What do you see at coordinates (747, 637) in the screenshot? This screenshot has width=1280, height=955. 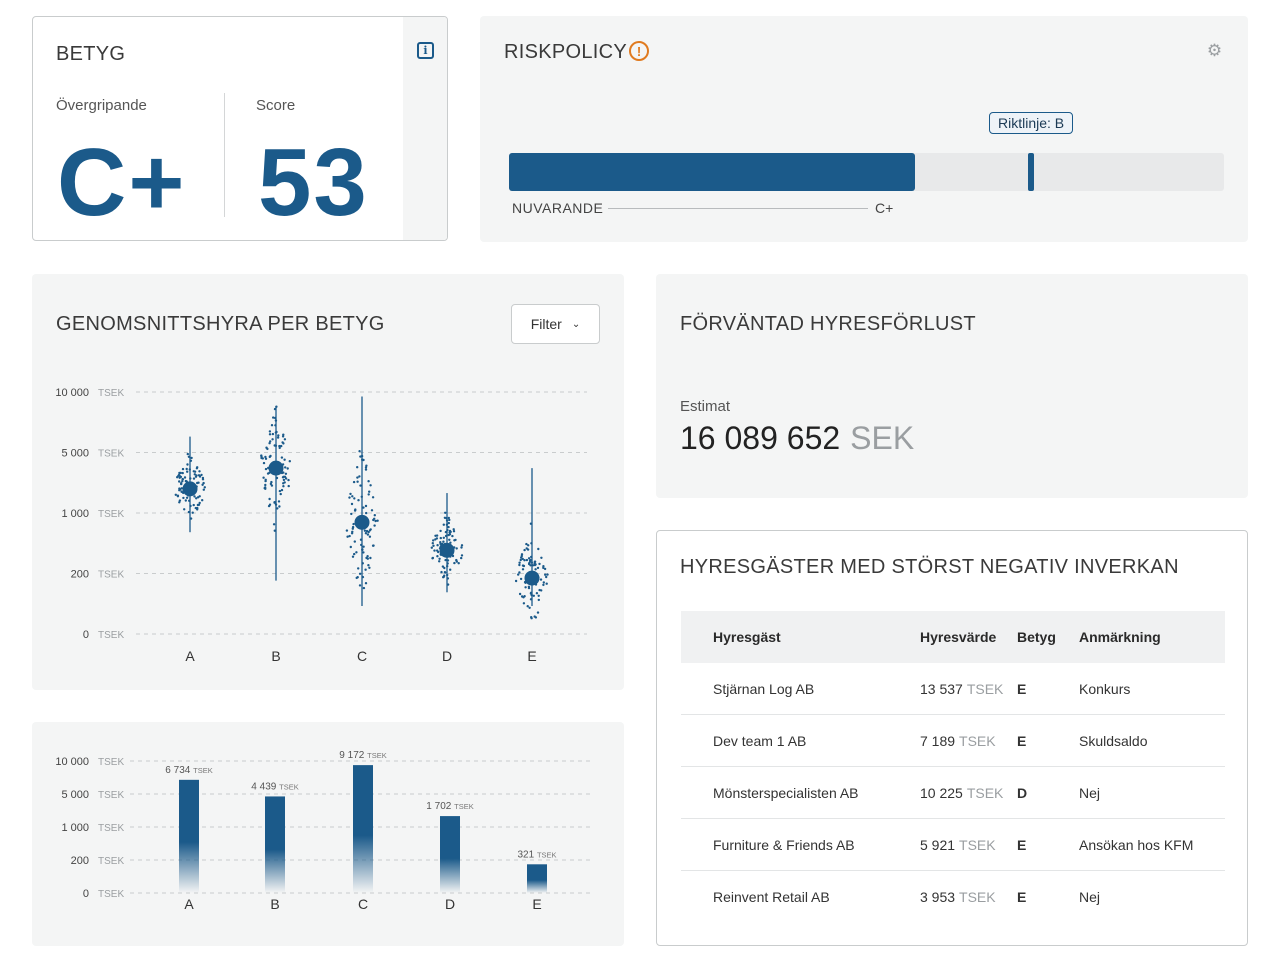 I see `column-header-tenant: Hyresgäst` at bounding box center [747, 637].